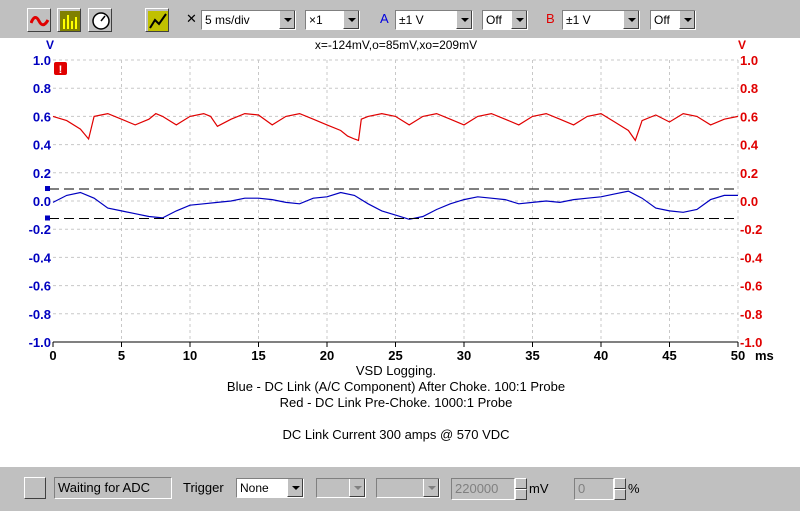 The width and height of the screenshot is (800, 511). Describe the element at coordinates (227, 20) in the screenshot. I see `timebase-value: 5 ms/div` at that location.